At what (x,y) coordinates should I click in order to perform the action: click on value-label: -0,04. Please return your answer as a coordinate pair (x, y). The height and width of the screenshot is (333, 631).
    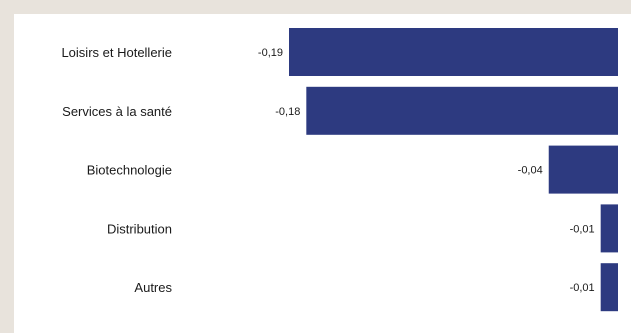
    Looking at the image, I should click on (530, 171).